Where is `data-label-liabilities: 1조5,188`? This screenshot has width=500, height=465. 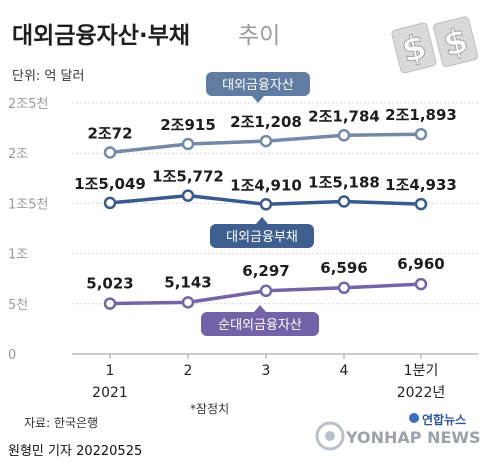 data-label-liabilities: 1조5,188 is located at coordinates (344, 183).